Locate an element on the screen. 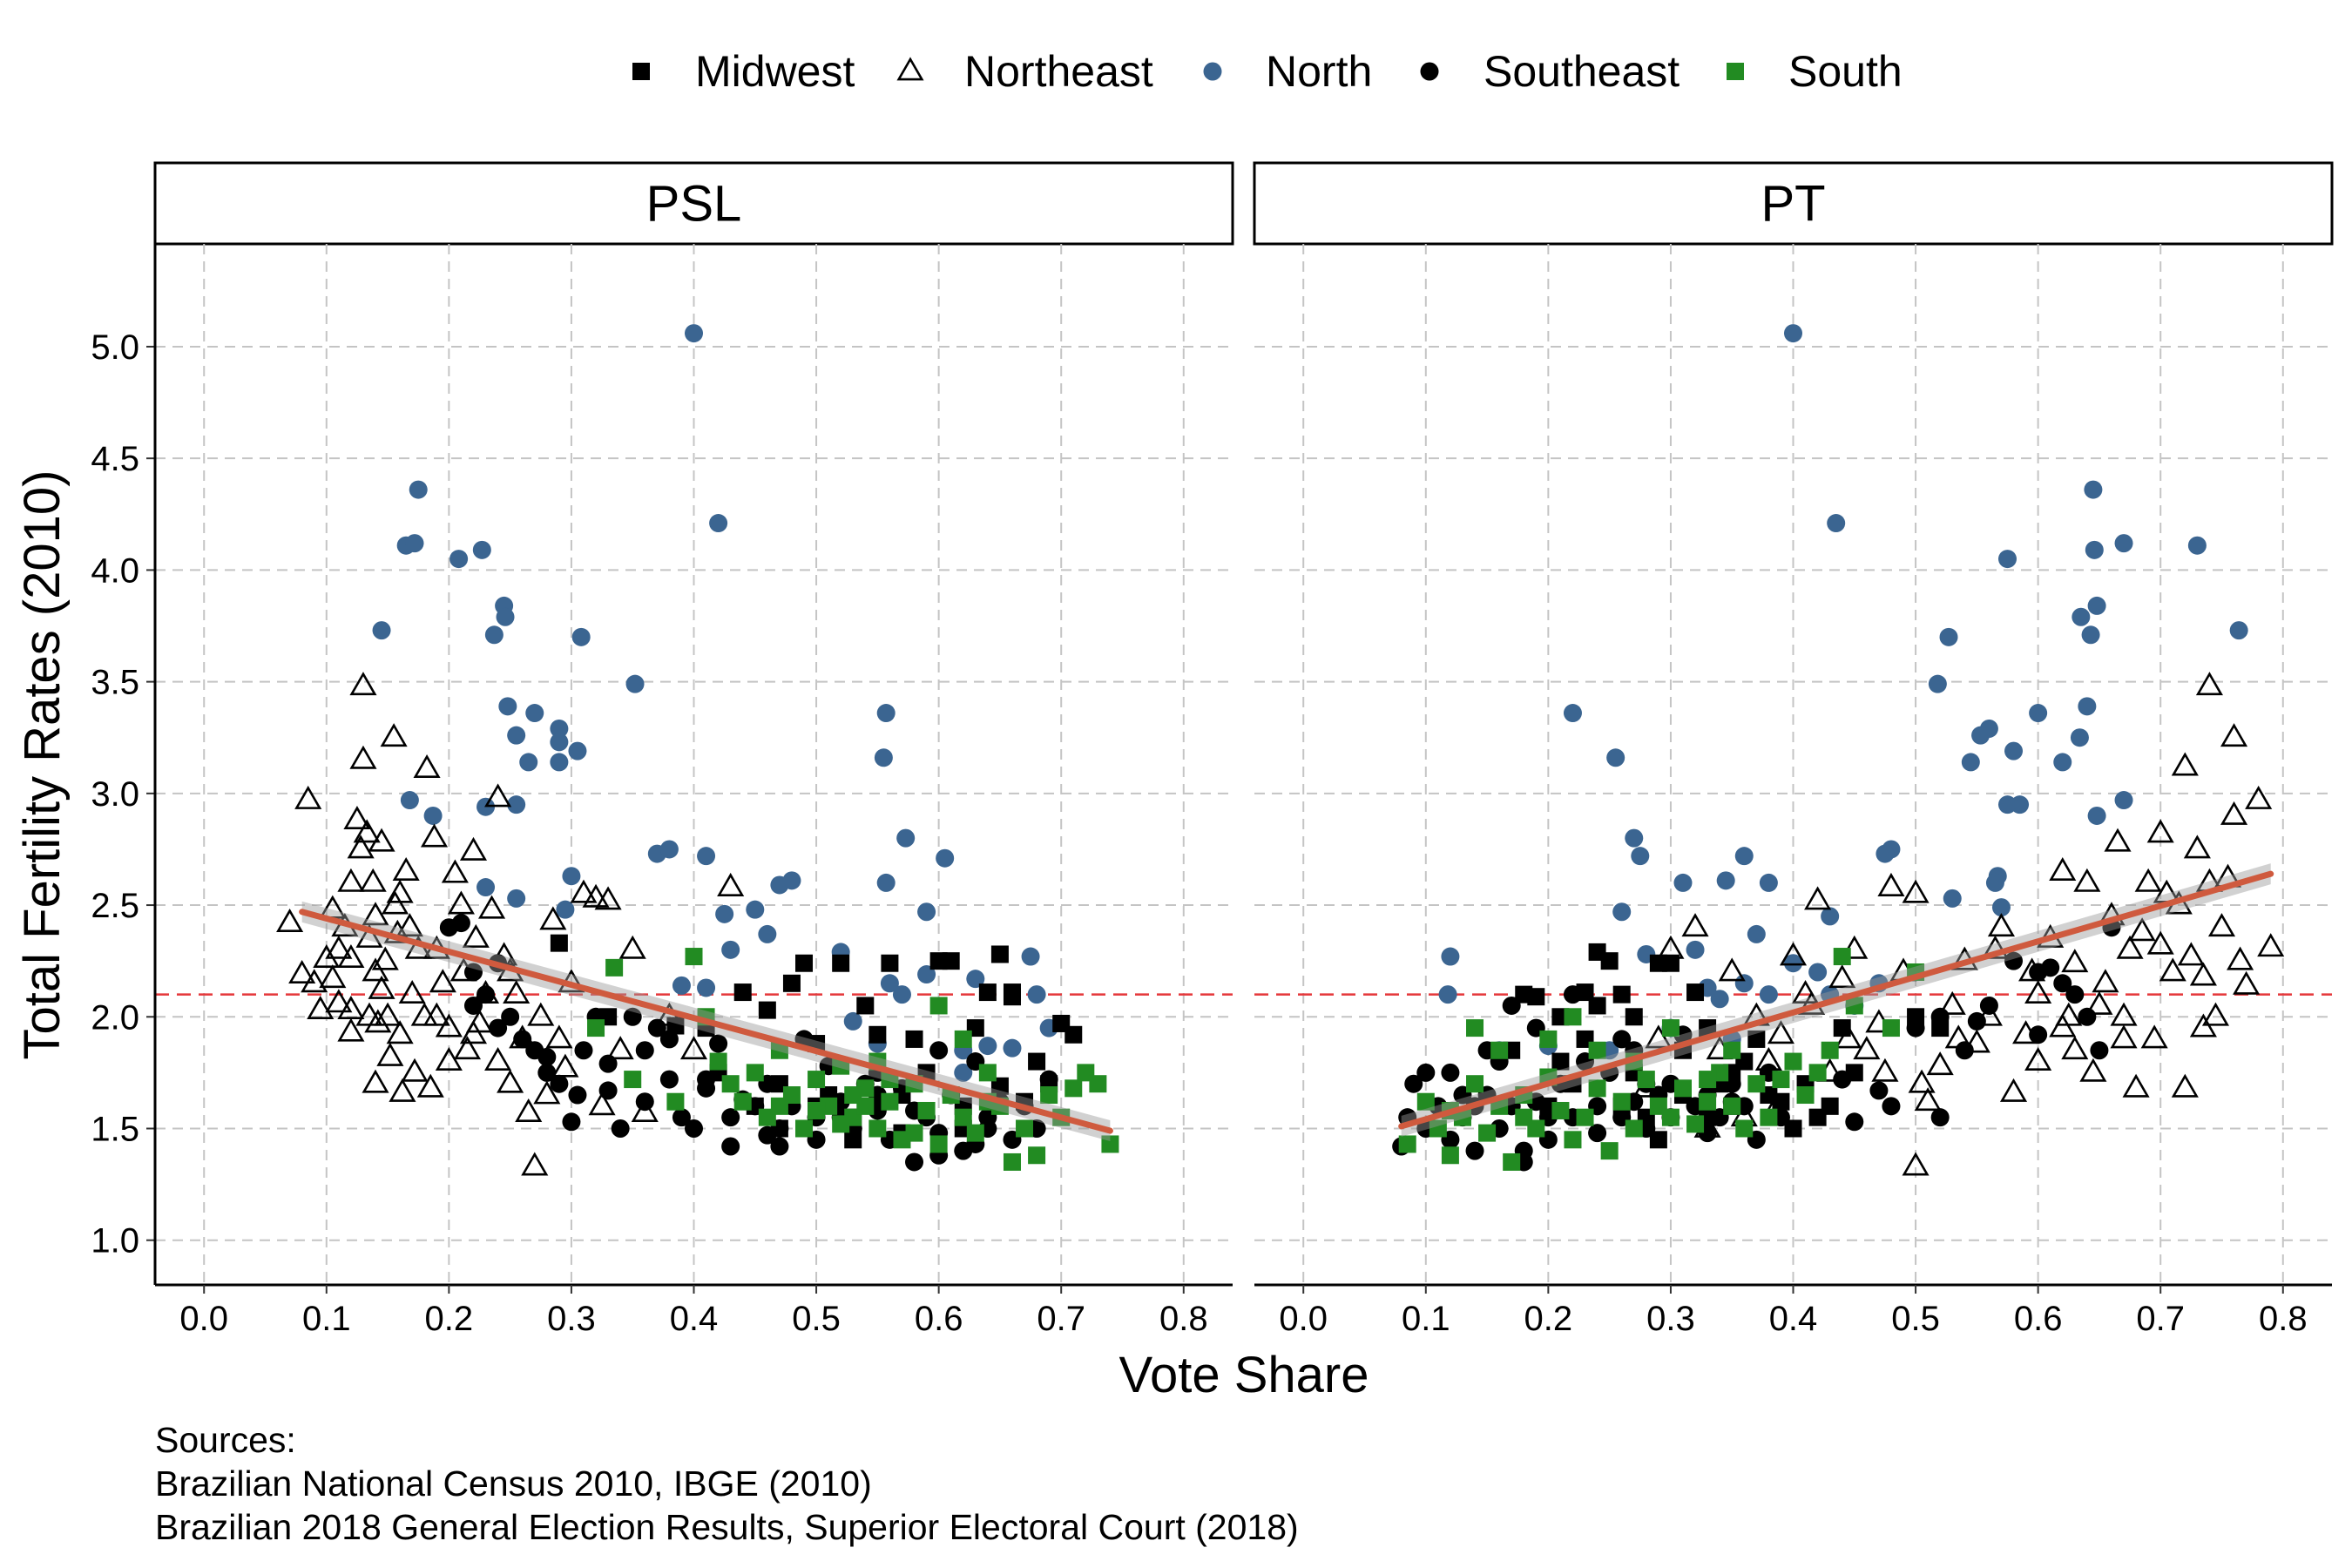 Image resolution: width=2352 pixels, height=1568 pixels. legend-key-midwest is located at coordinates (641, 71).